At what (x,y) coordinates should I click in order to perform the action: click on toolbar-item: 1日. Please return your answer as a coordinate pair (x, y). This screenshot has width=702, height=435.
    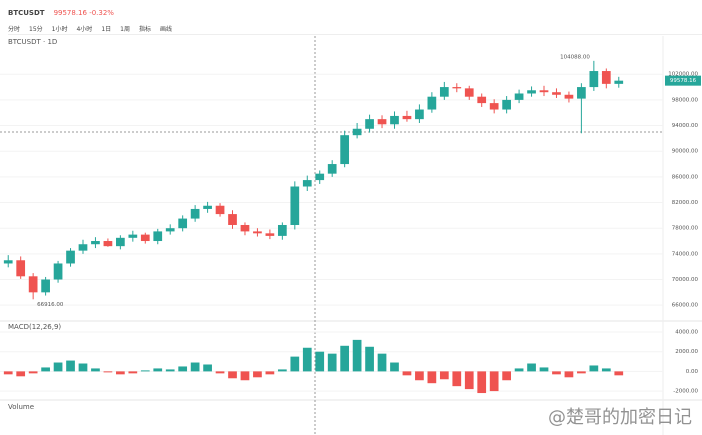
    Looking at the image, I should click on (106, 29).